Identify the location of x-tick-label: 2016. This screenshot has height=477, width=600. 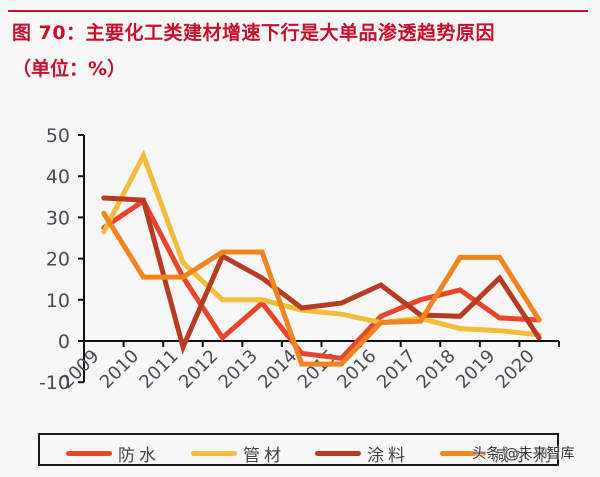
(356, 369).